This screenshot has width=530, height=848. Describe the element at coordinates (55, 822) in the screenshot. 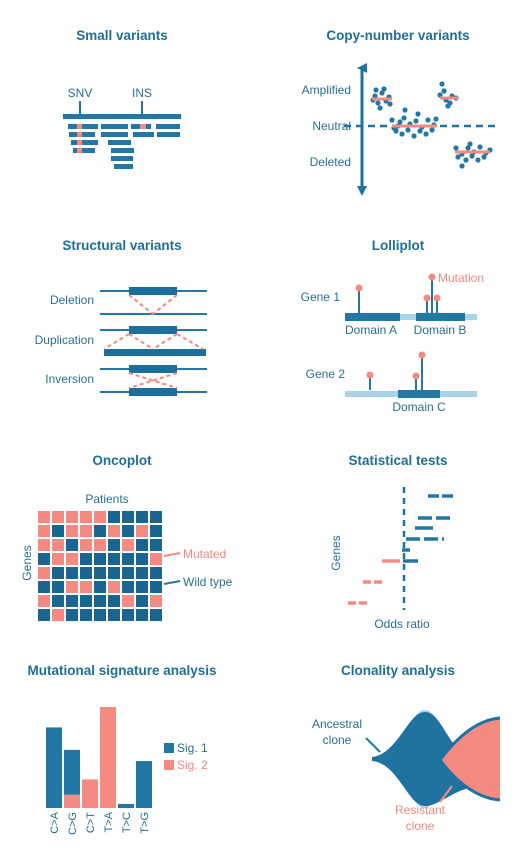

I see `category-label: C>A` at that location.